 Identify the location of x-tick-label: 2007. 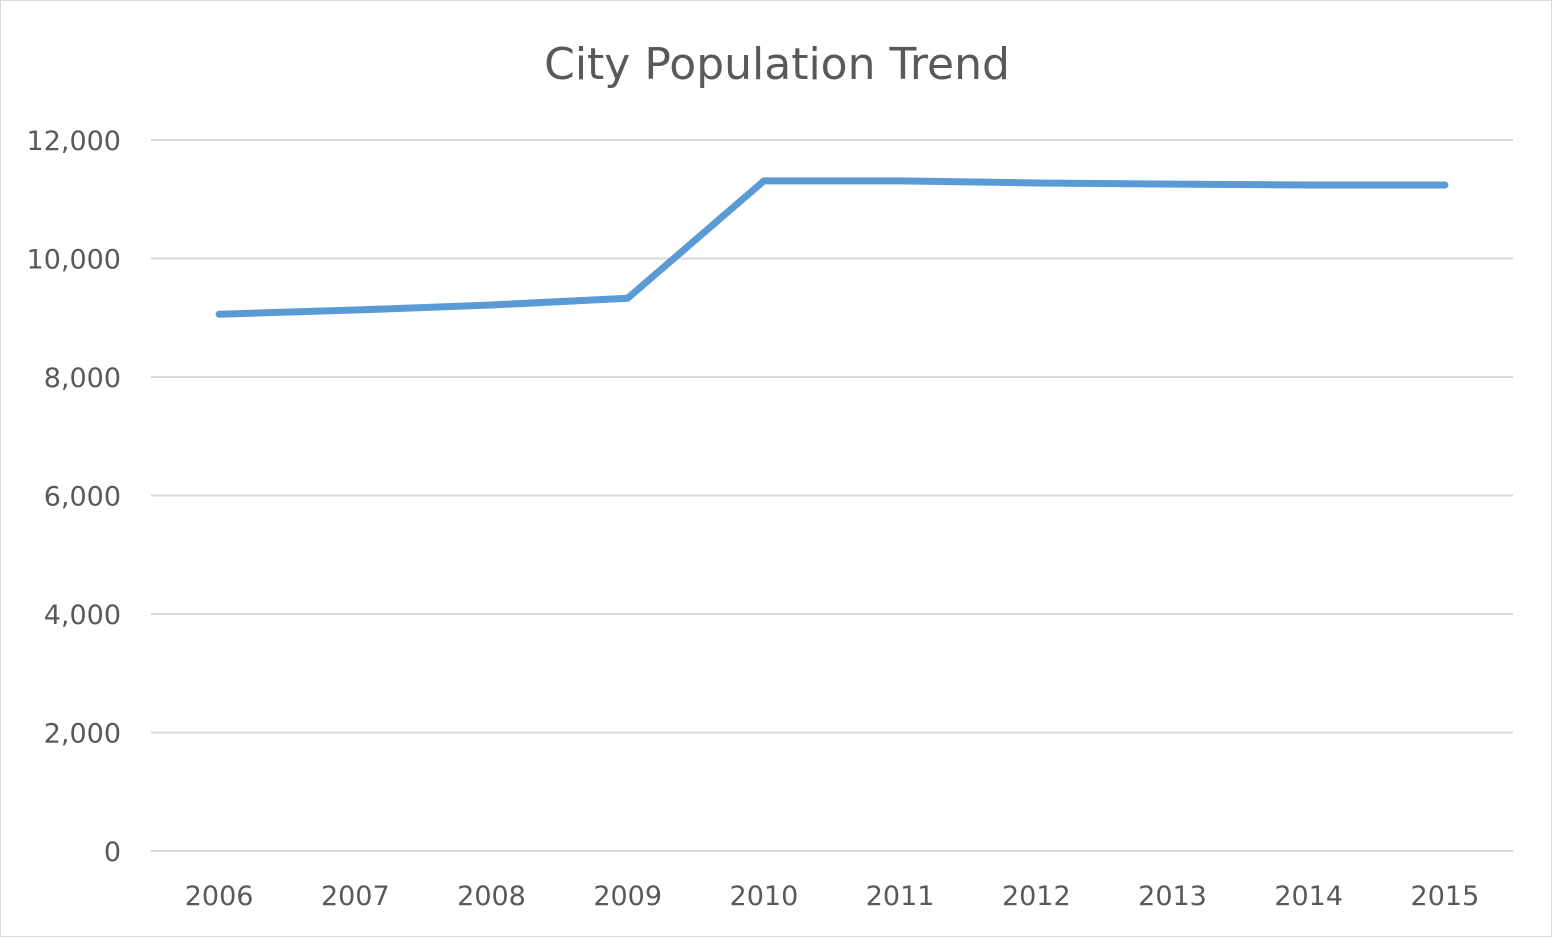
(355, 896).